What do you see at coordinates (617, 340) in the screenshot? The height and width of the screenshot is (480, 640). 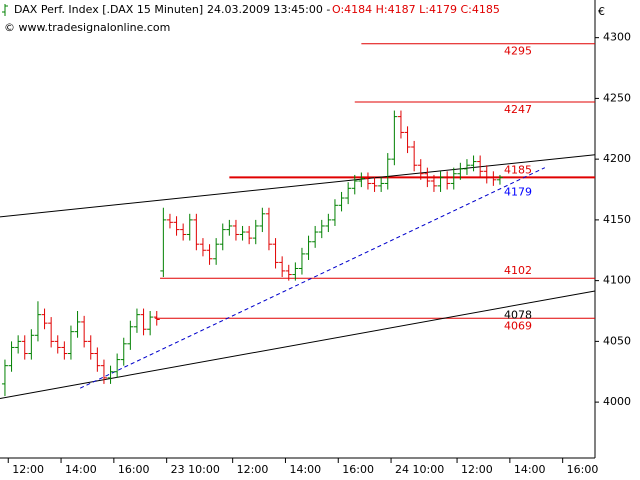 I see `y-tick-label: 4050` at bounding box center [617, 340].